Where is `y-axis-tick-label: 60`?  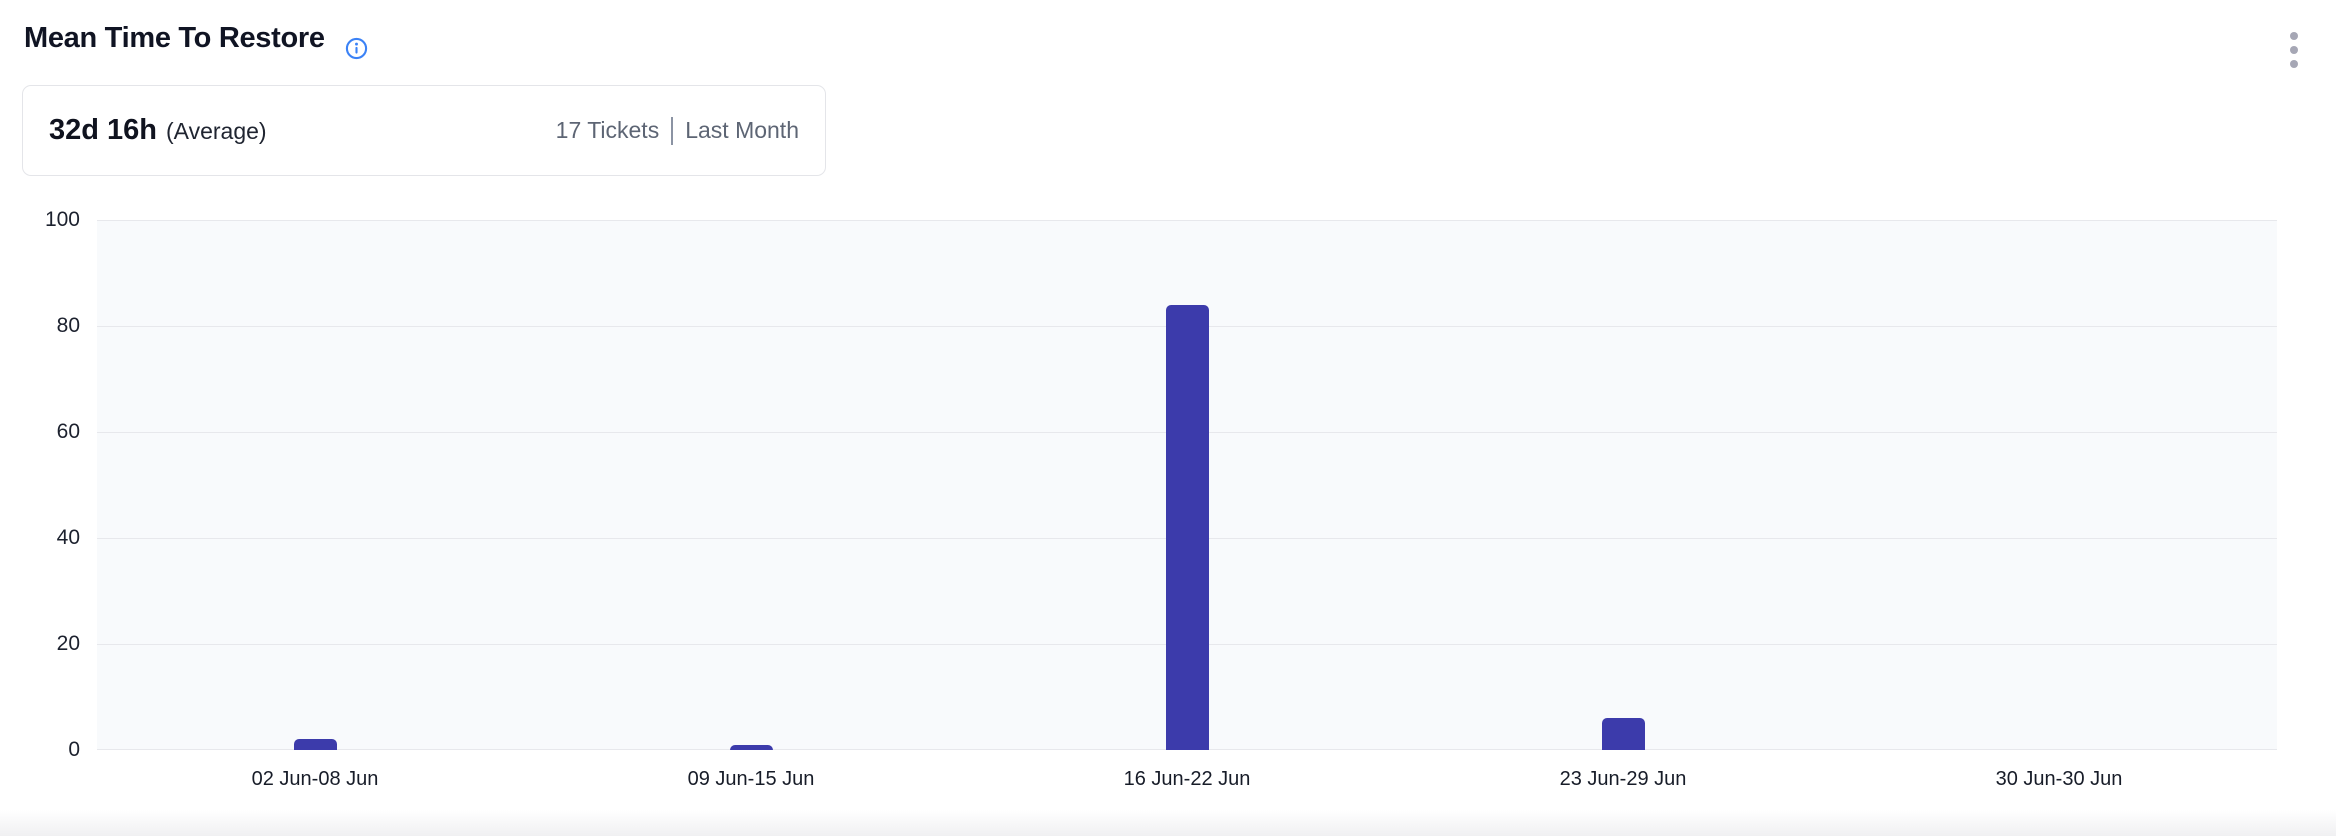 y-axis-tick-label: 60 is located at coordinates (68, 431).